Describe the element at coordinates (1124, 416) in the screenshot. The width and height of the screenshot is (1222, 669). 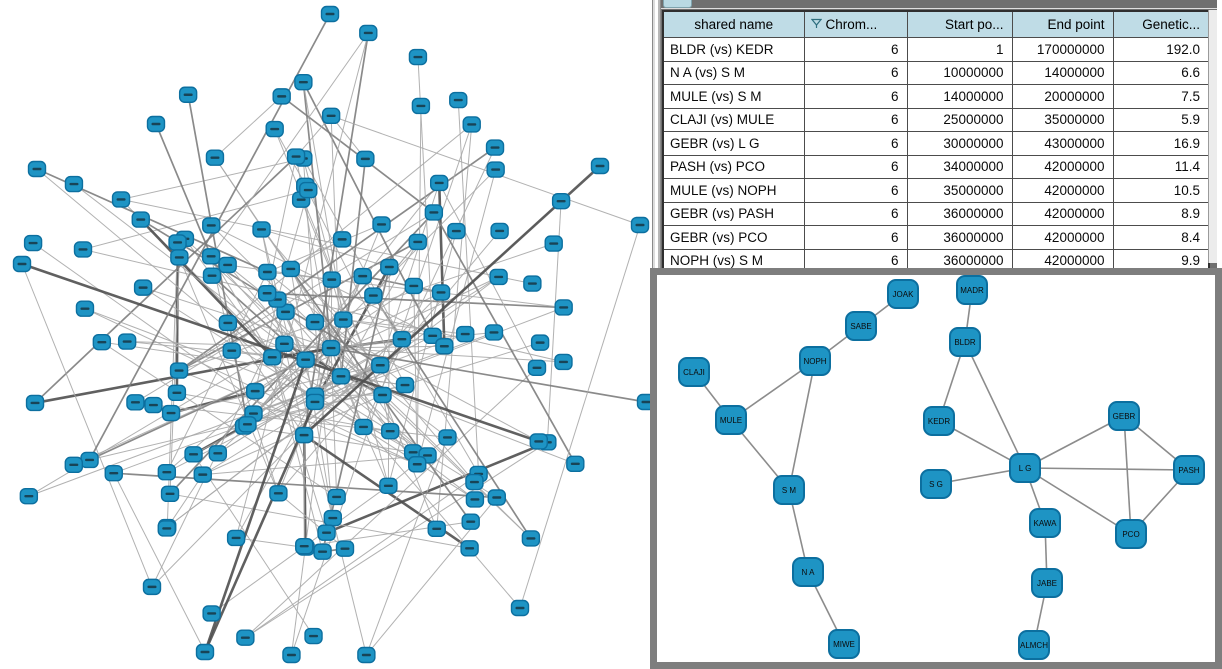
I see `network-node-gebr: GEBR` at that location.